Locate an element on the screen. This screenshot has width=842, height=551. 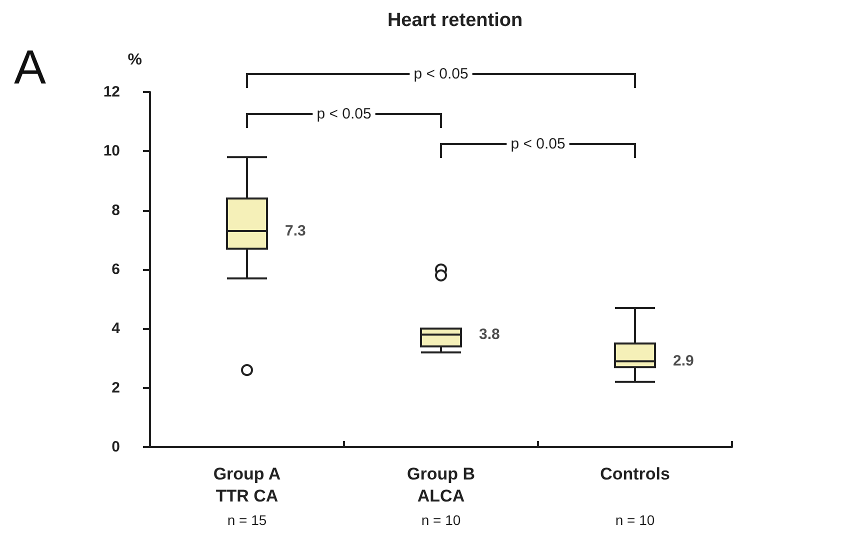
x-tick-label: Group A TTR CA n = 15 is located at coordinates (247, 496).